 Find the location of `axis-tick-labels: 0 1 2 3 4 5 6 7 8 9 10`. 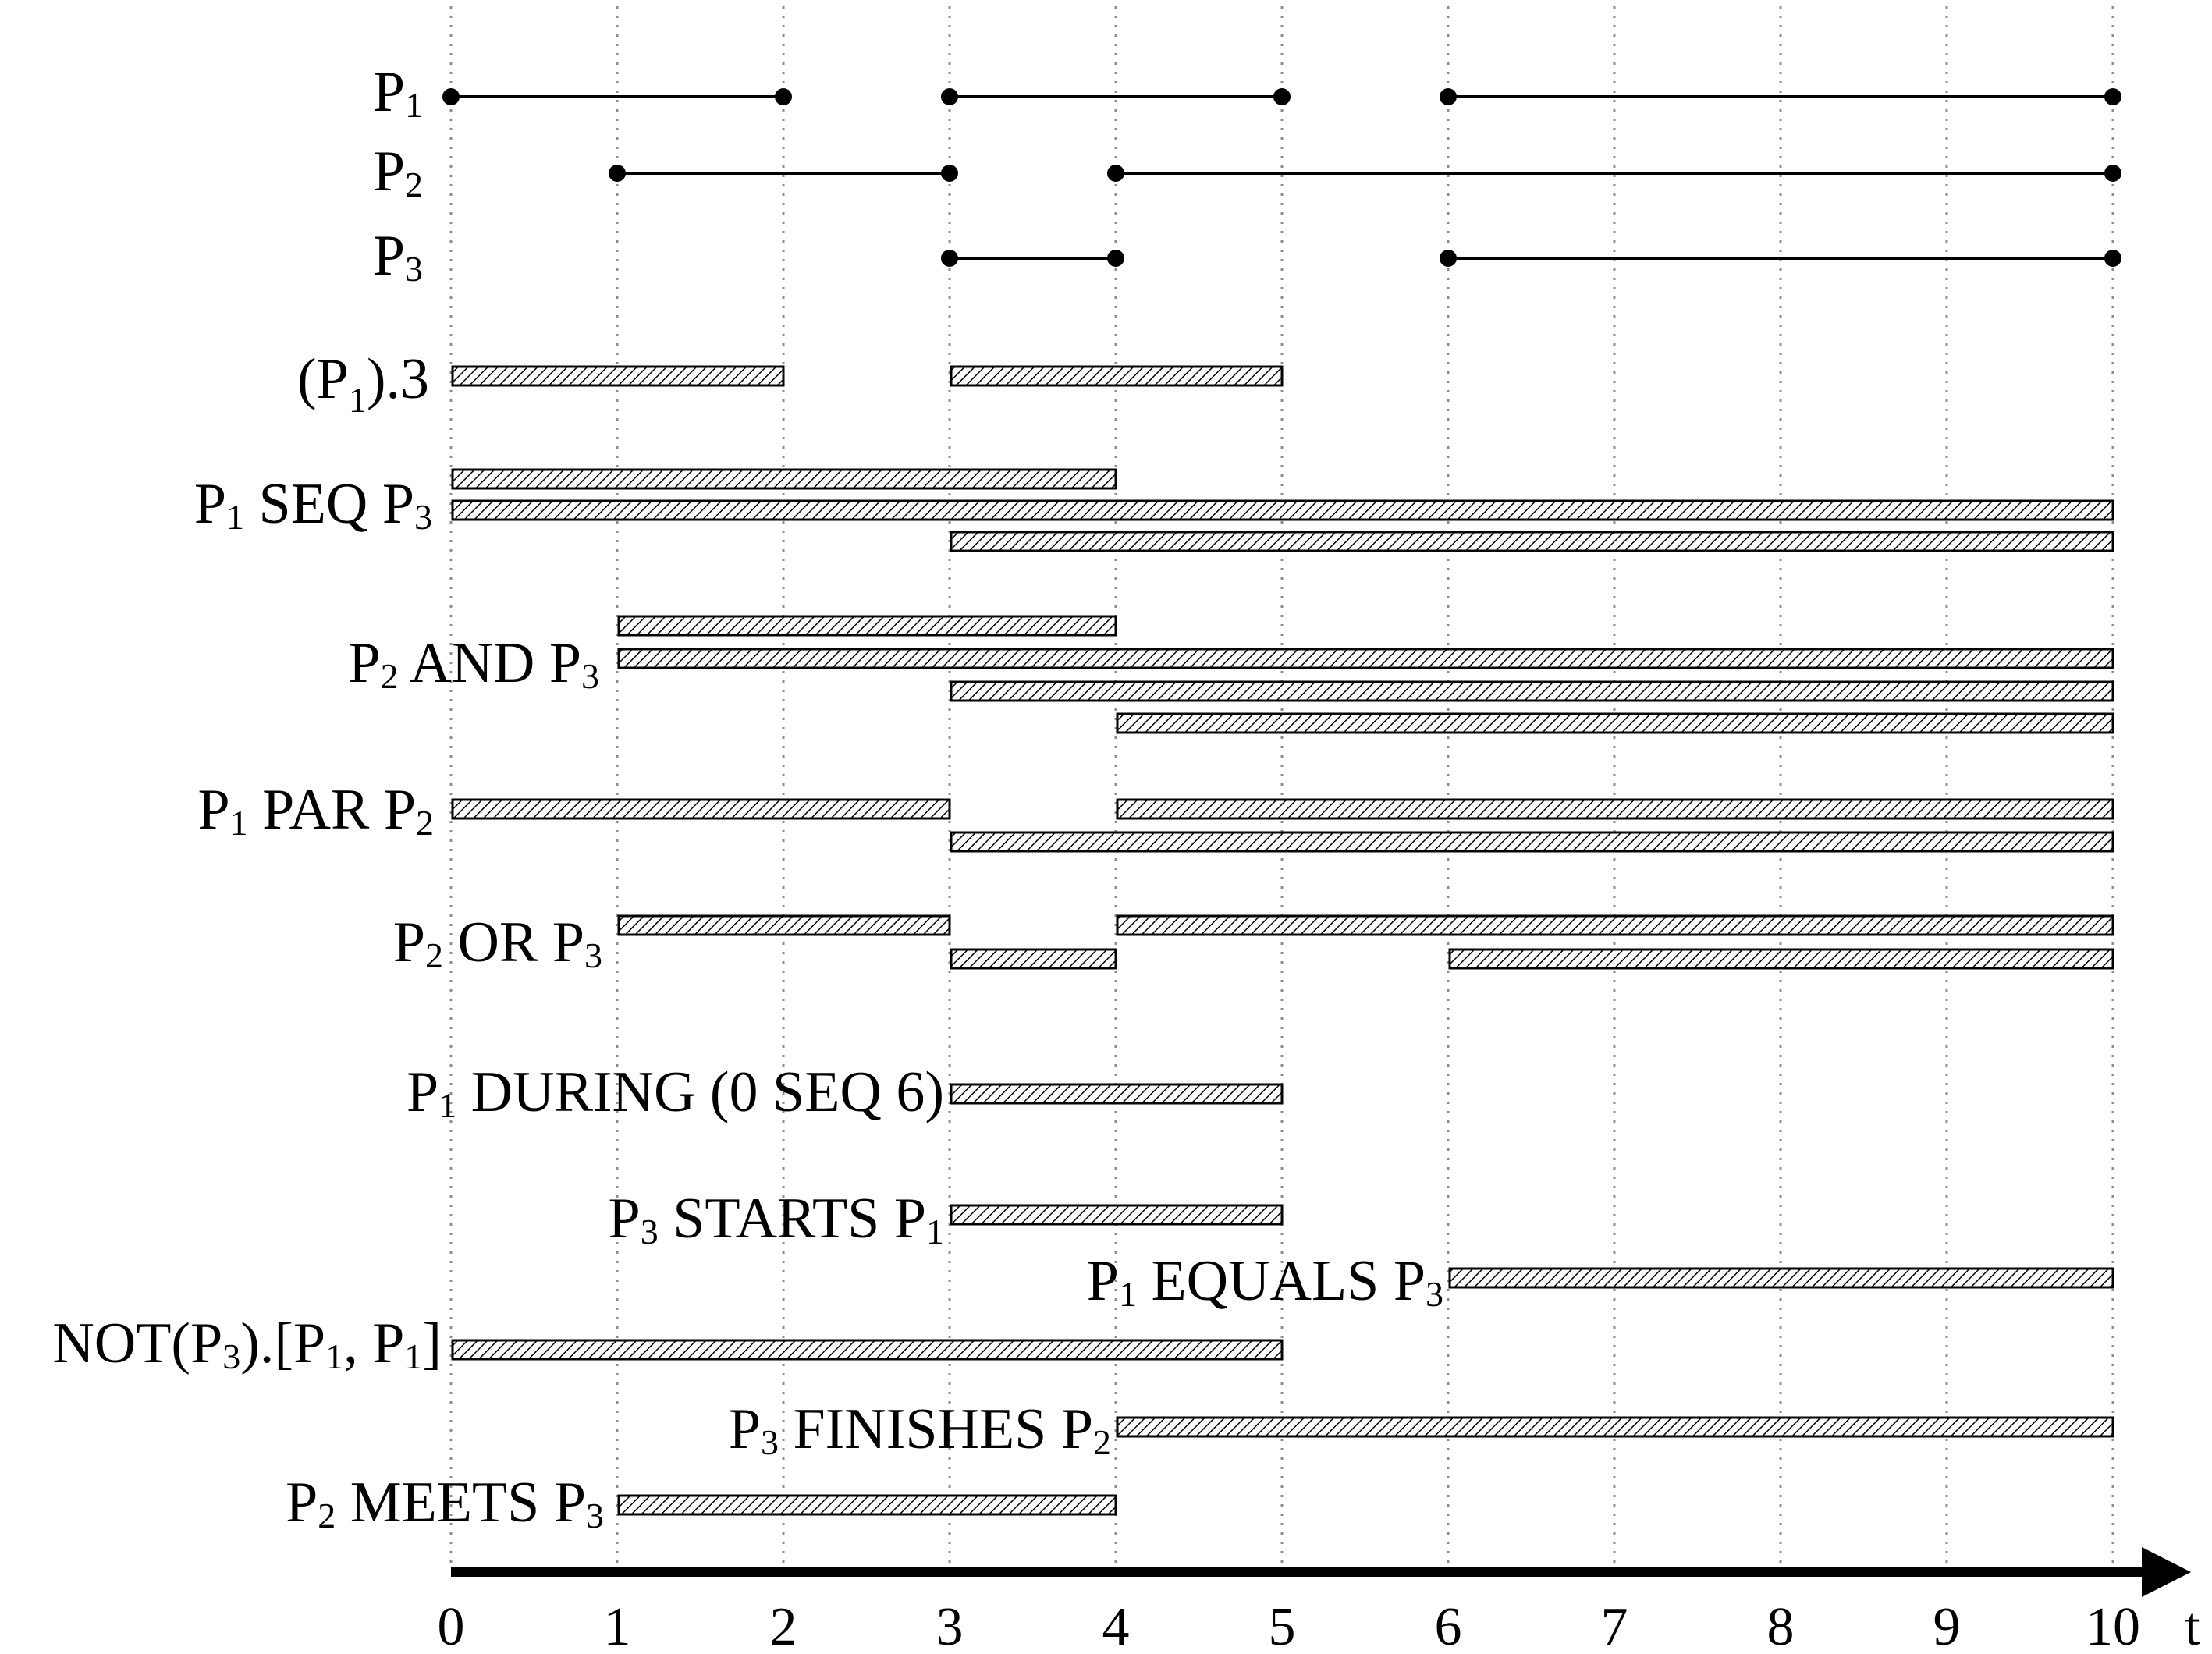

axis-tick-labels: 0 1 2 3 4 5 6 7 8 9 10 is located at coordinates (1289, 1625).